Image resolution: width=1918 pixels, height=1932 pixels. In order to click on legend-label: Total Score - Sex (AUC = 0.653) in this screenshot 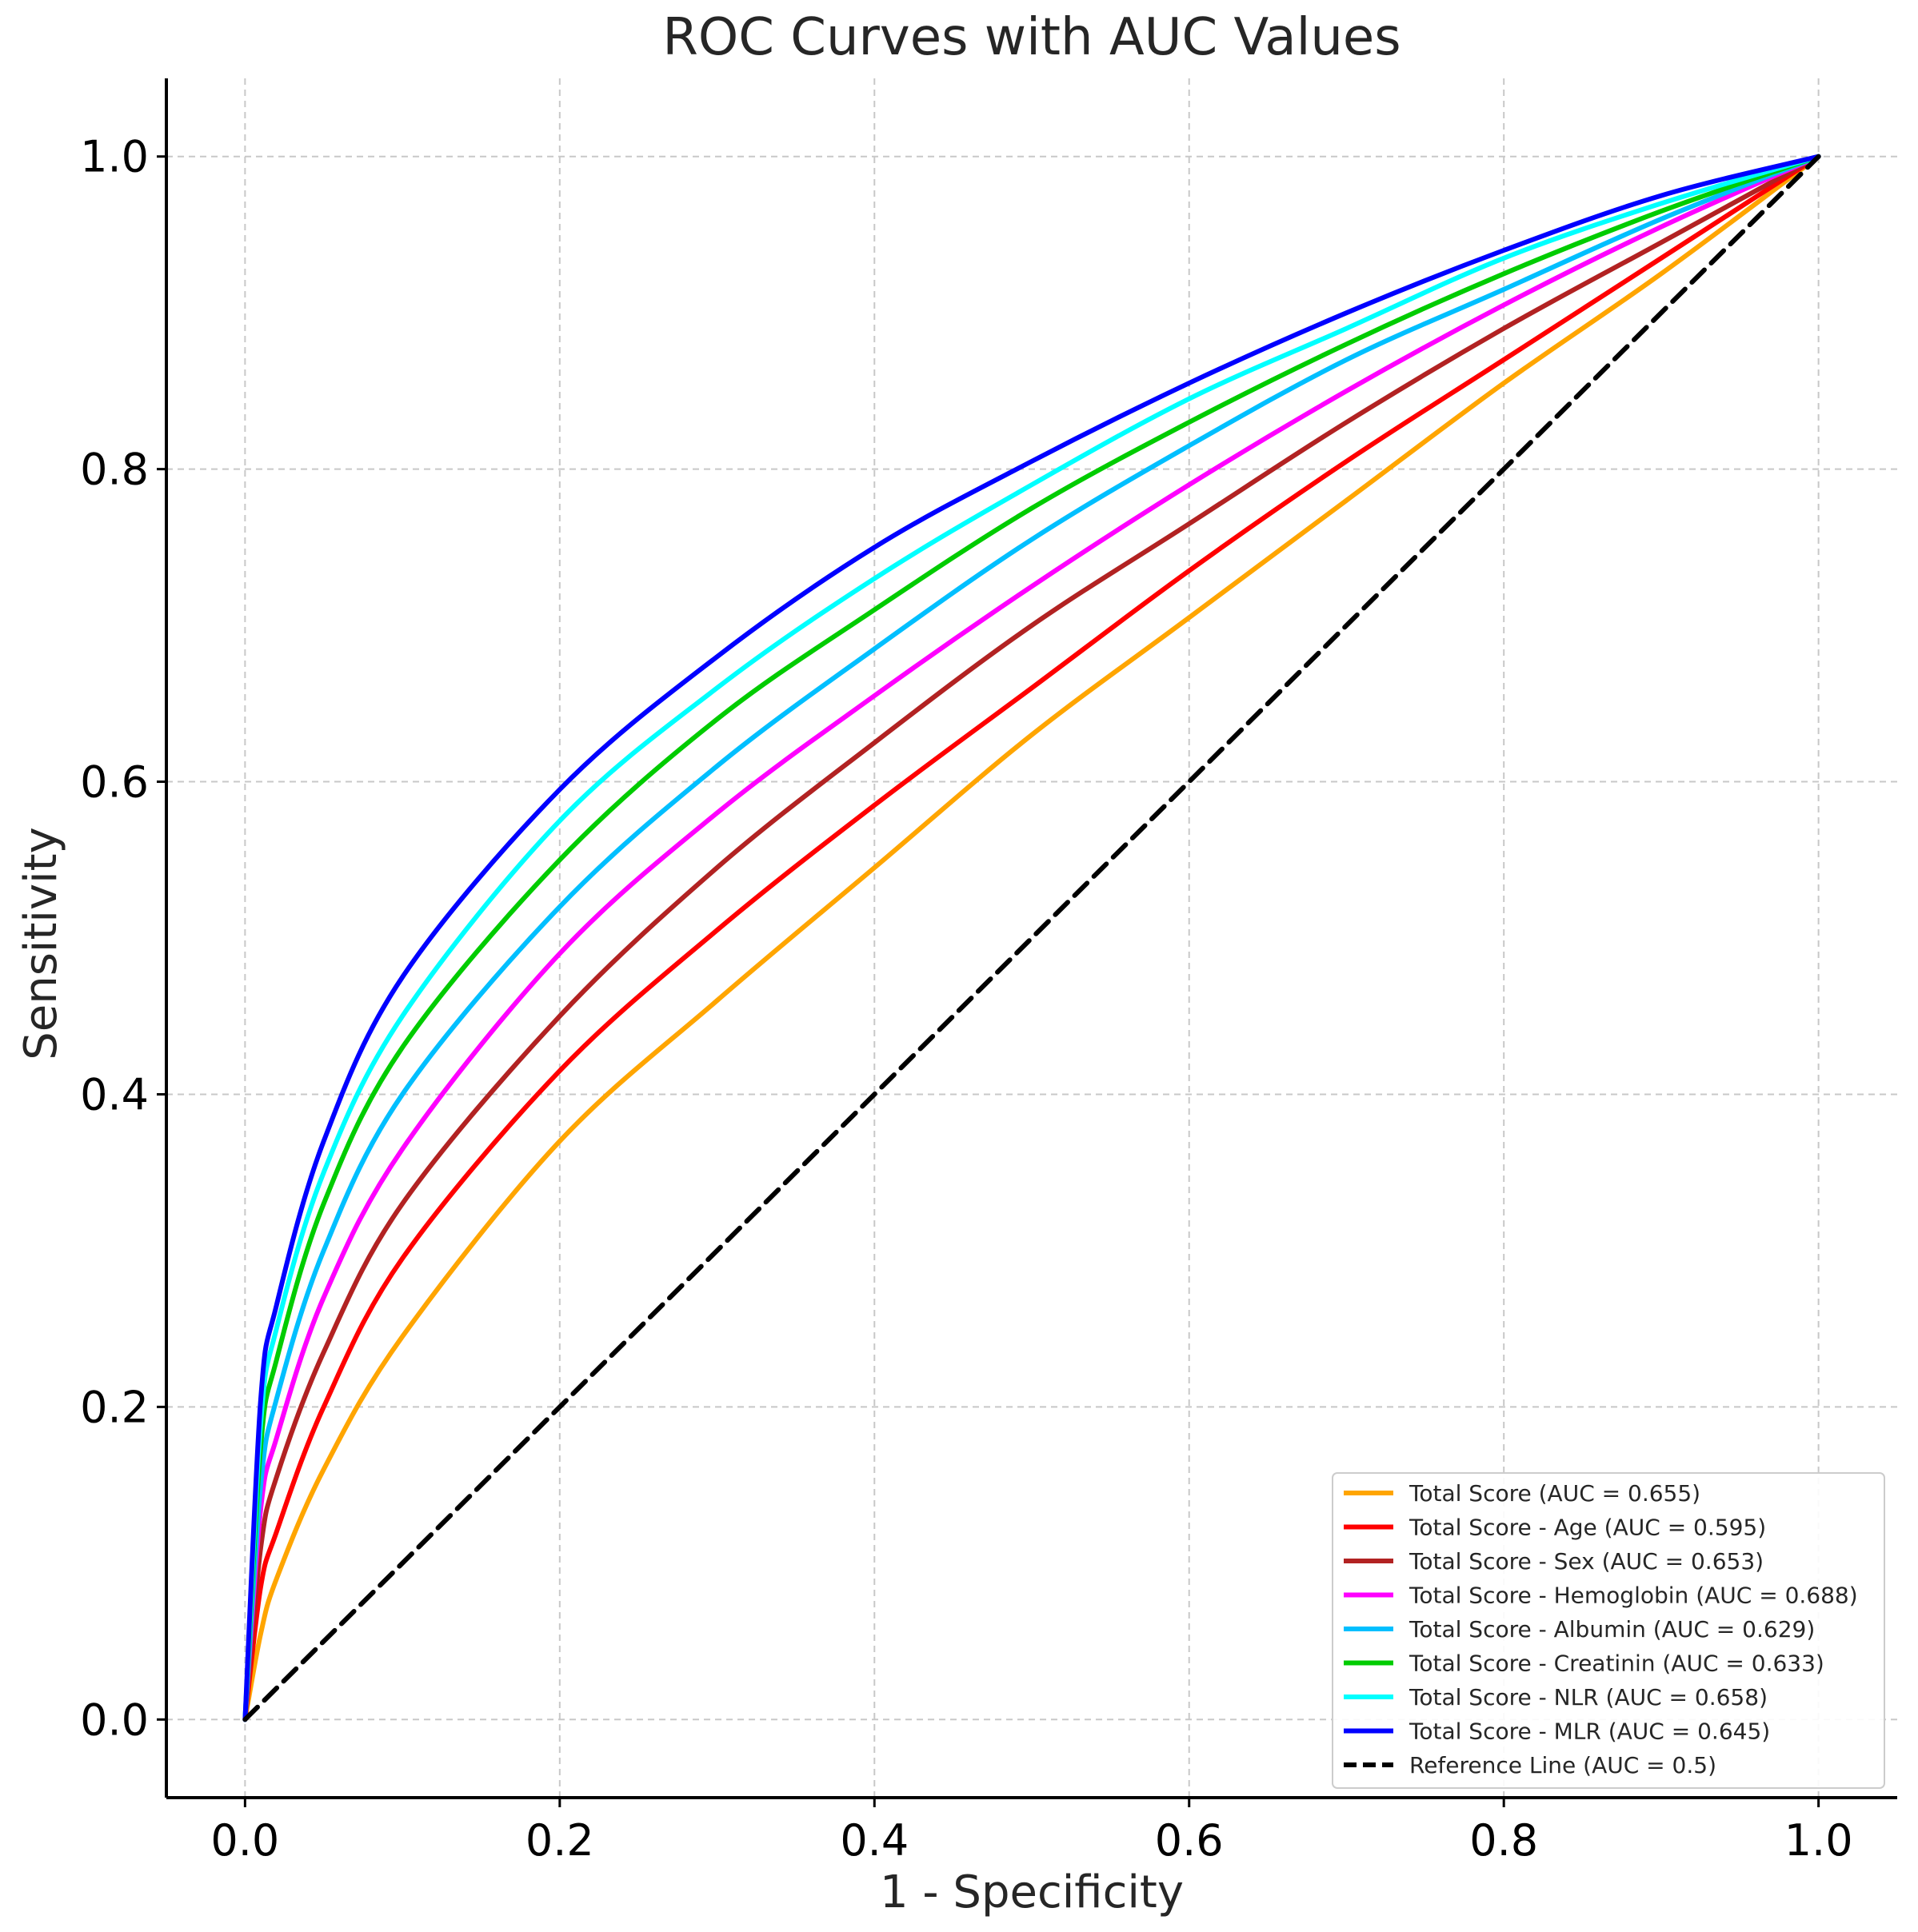, I will do `click(1586, 1561)`.